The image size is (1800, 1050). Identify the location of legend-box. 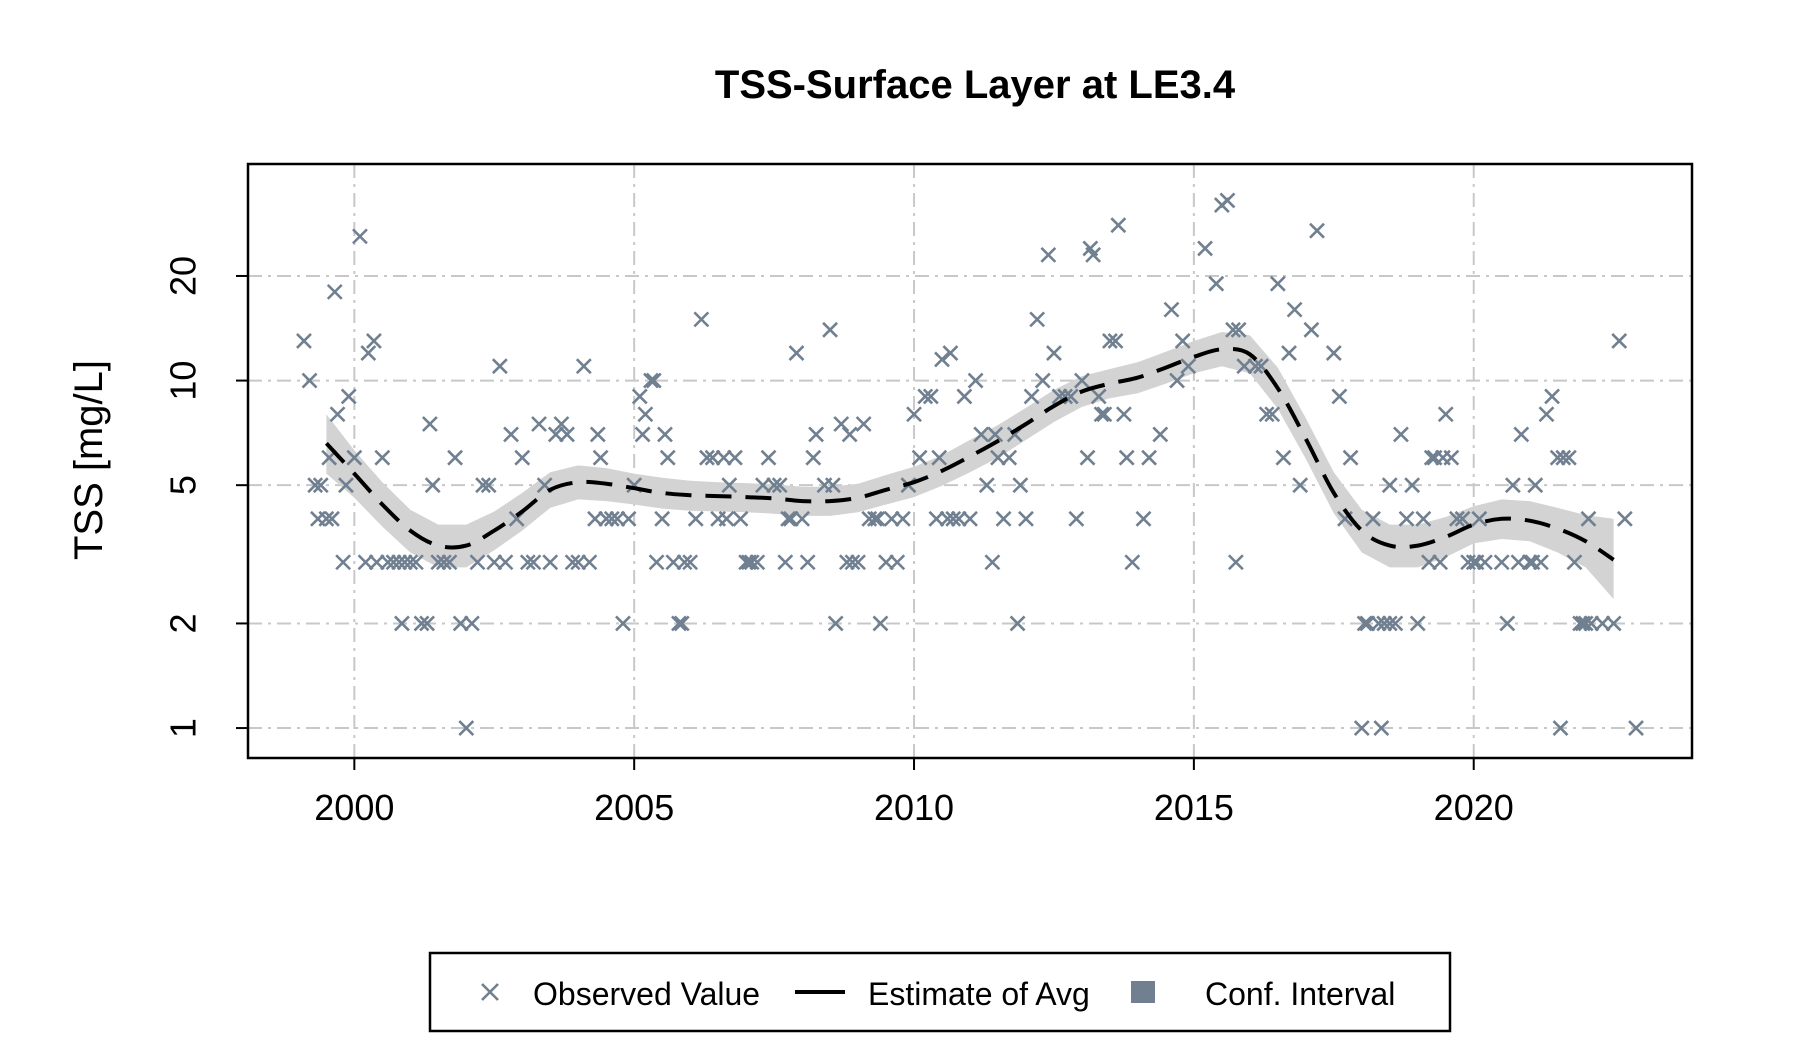
(940, 992).